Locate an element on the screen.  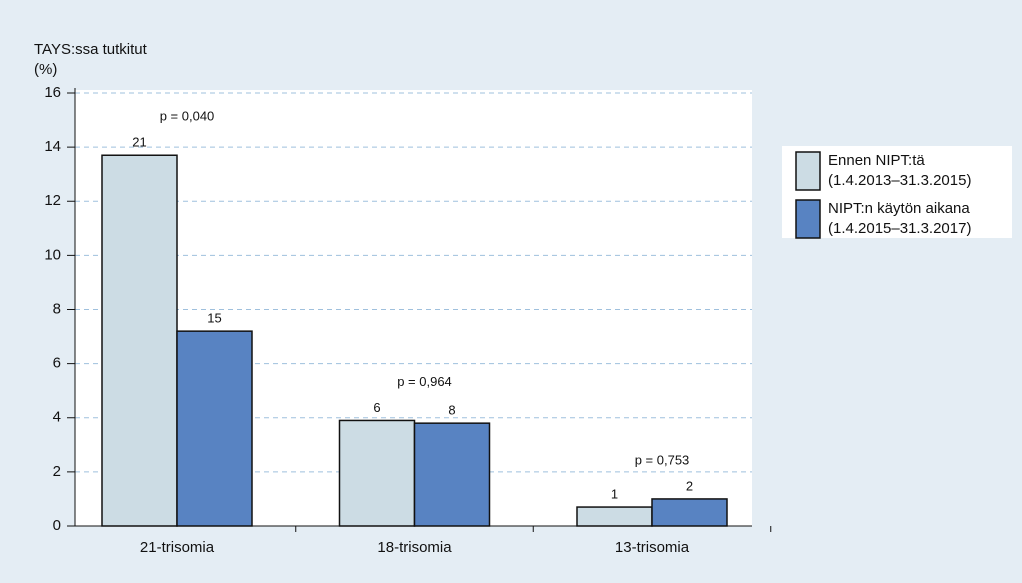
count-label: 15 is located at coordinates (214, 318).